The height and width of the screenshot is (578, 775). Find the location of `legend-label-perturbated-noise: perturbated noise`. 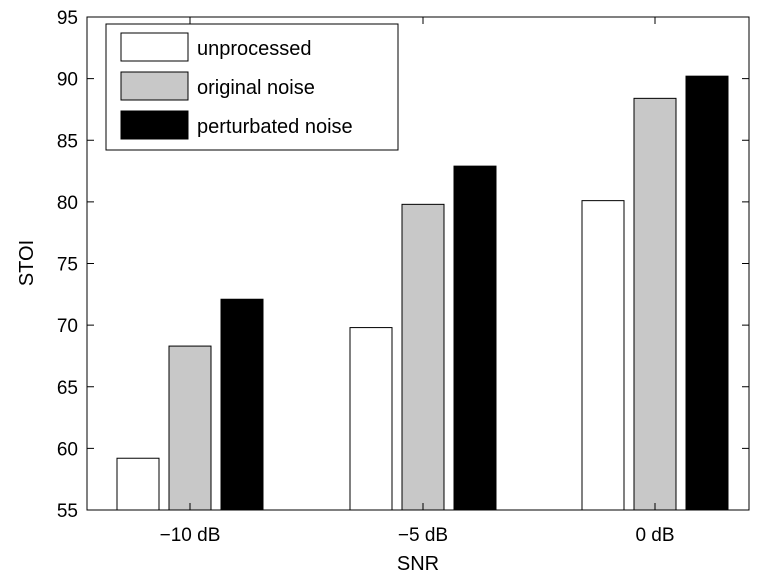

legend-label-perturbated-noise: perturbated noise is located at coordinates (275, 127).